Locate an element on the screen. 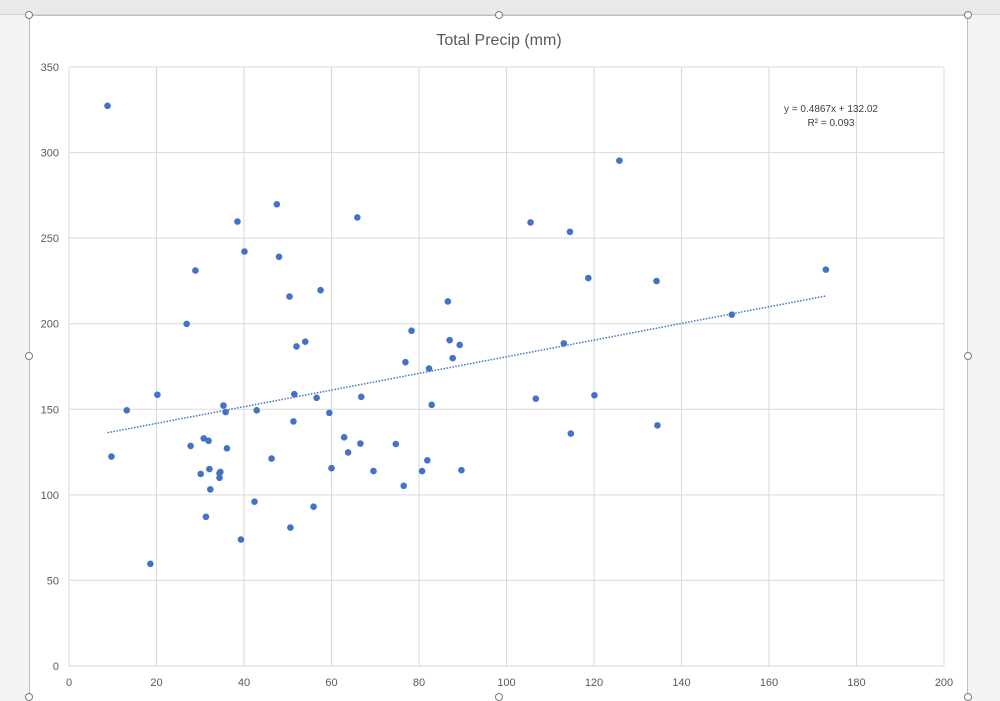 The width and height of the screenshot is (1000, 701). resize-handle-middle-right is located at coordinates (968, 356).